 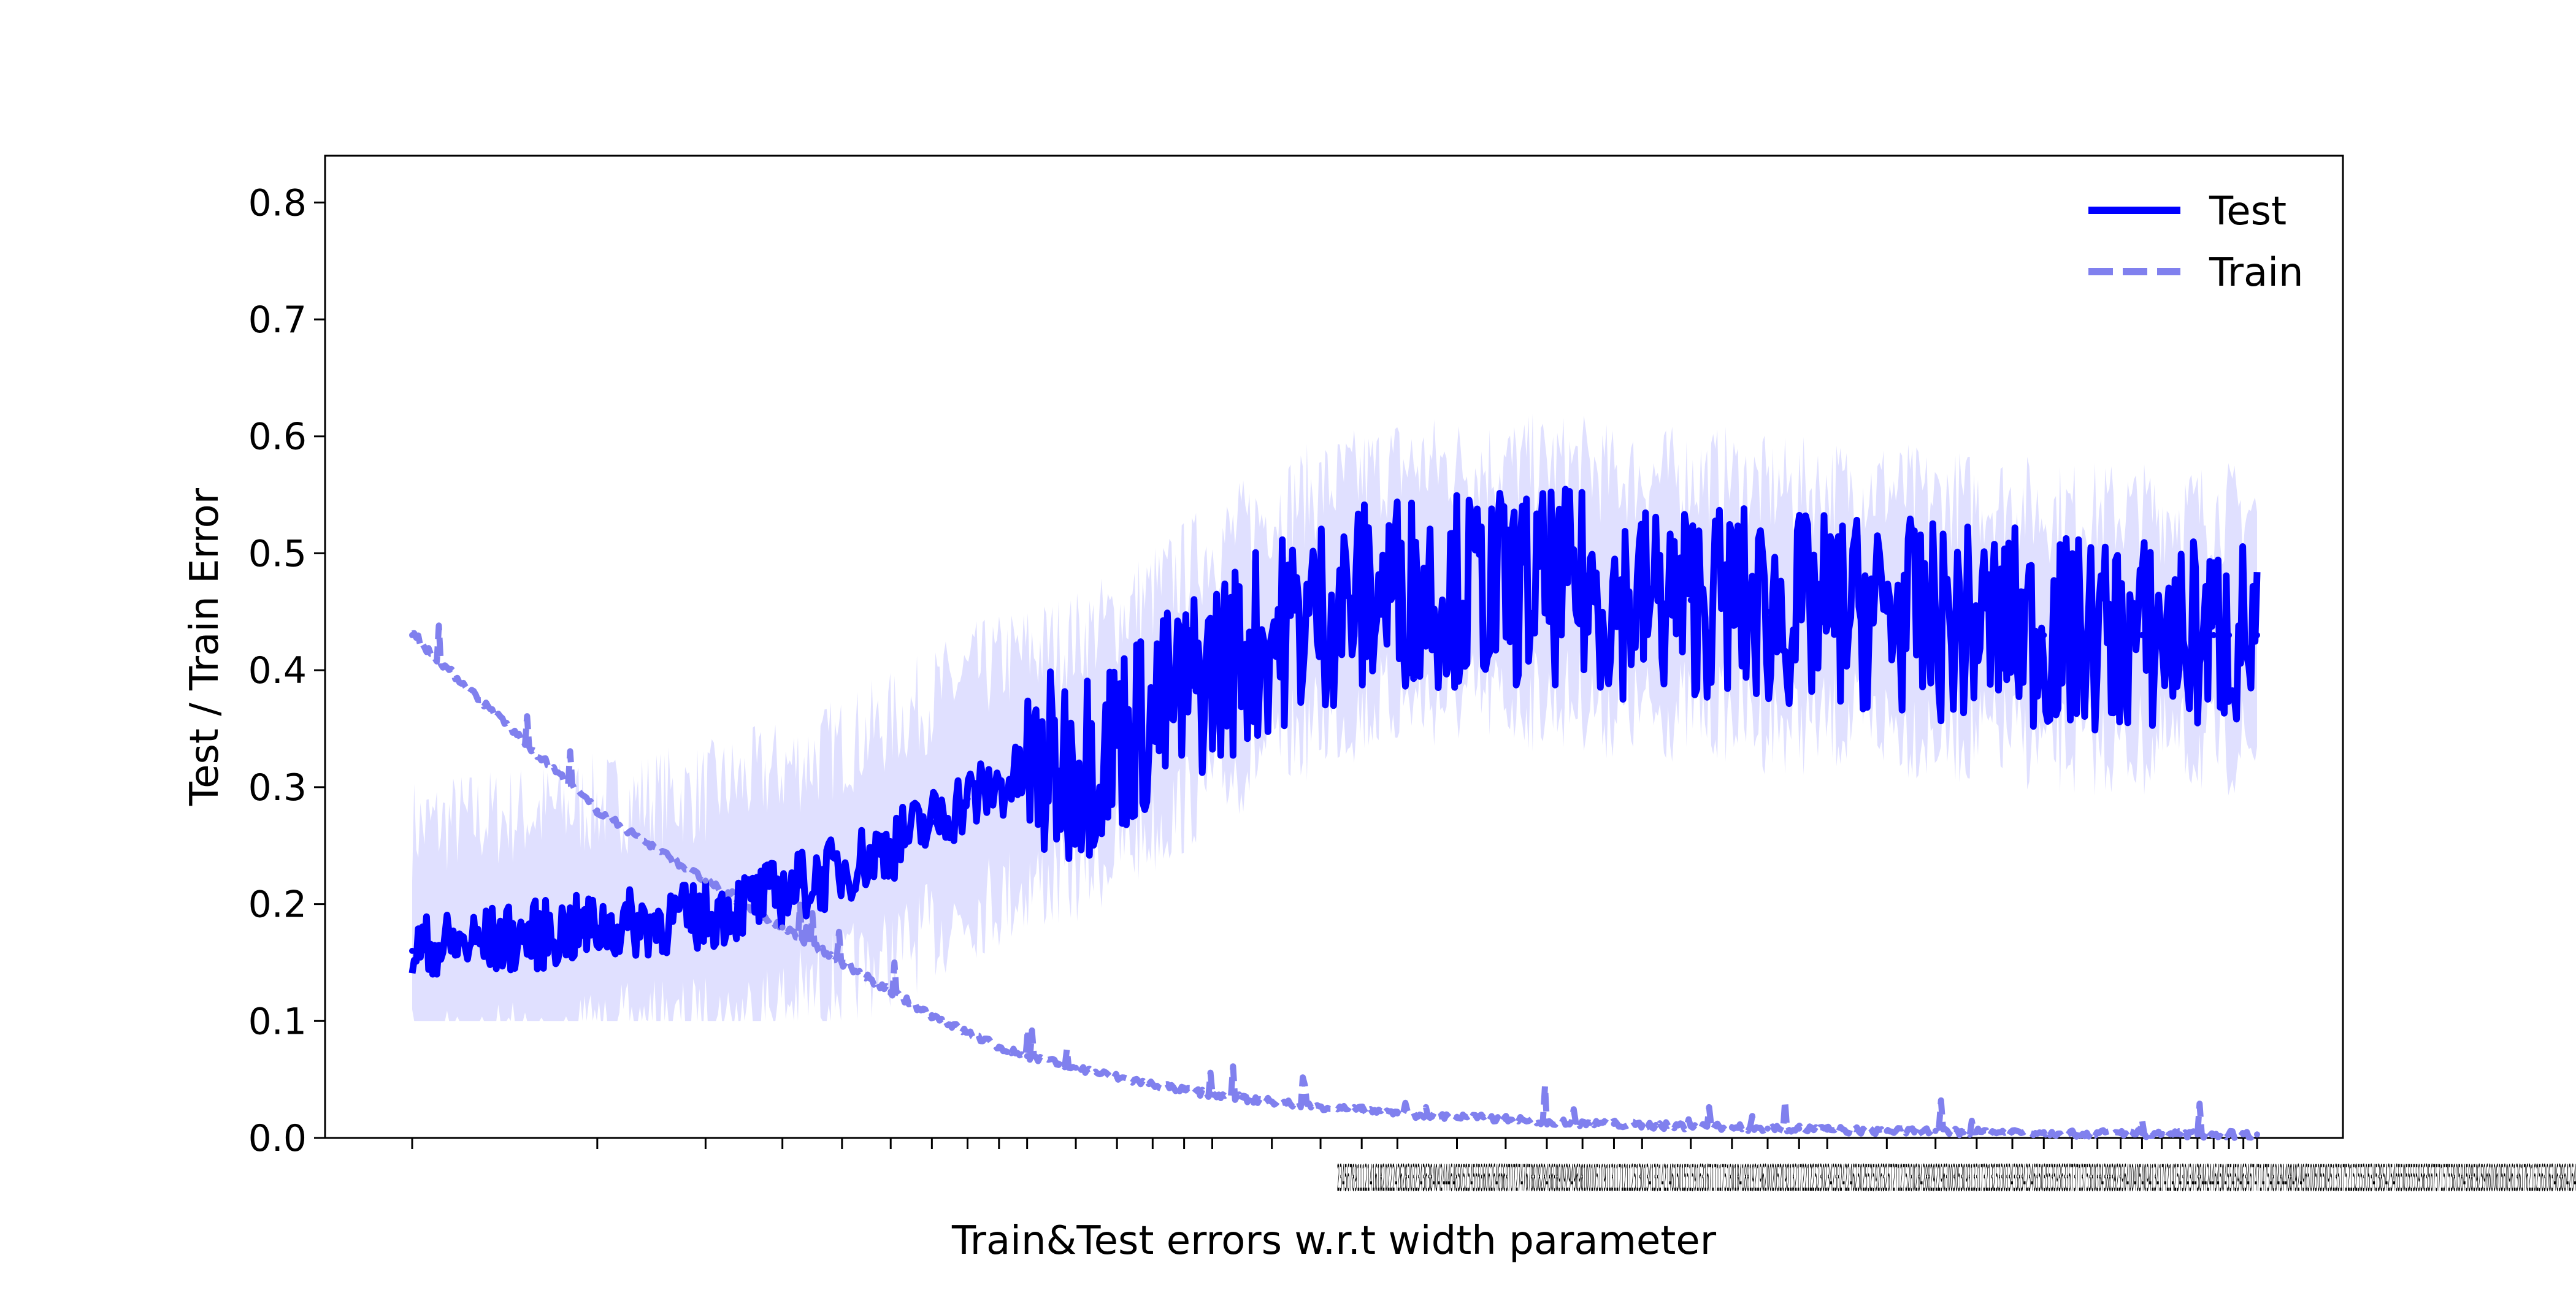 What do you see at coordinates (277, 553) in the screenshot?
I see `y-tick-label: 0.5` at bounding box center [277, 553].